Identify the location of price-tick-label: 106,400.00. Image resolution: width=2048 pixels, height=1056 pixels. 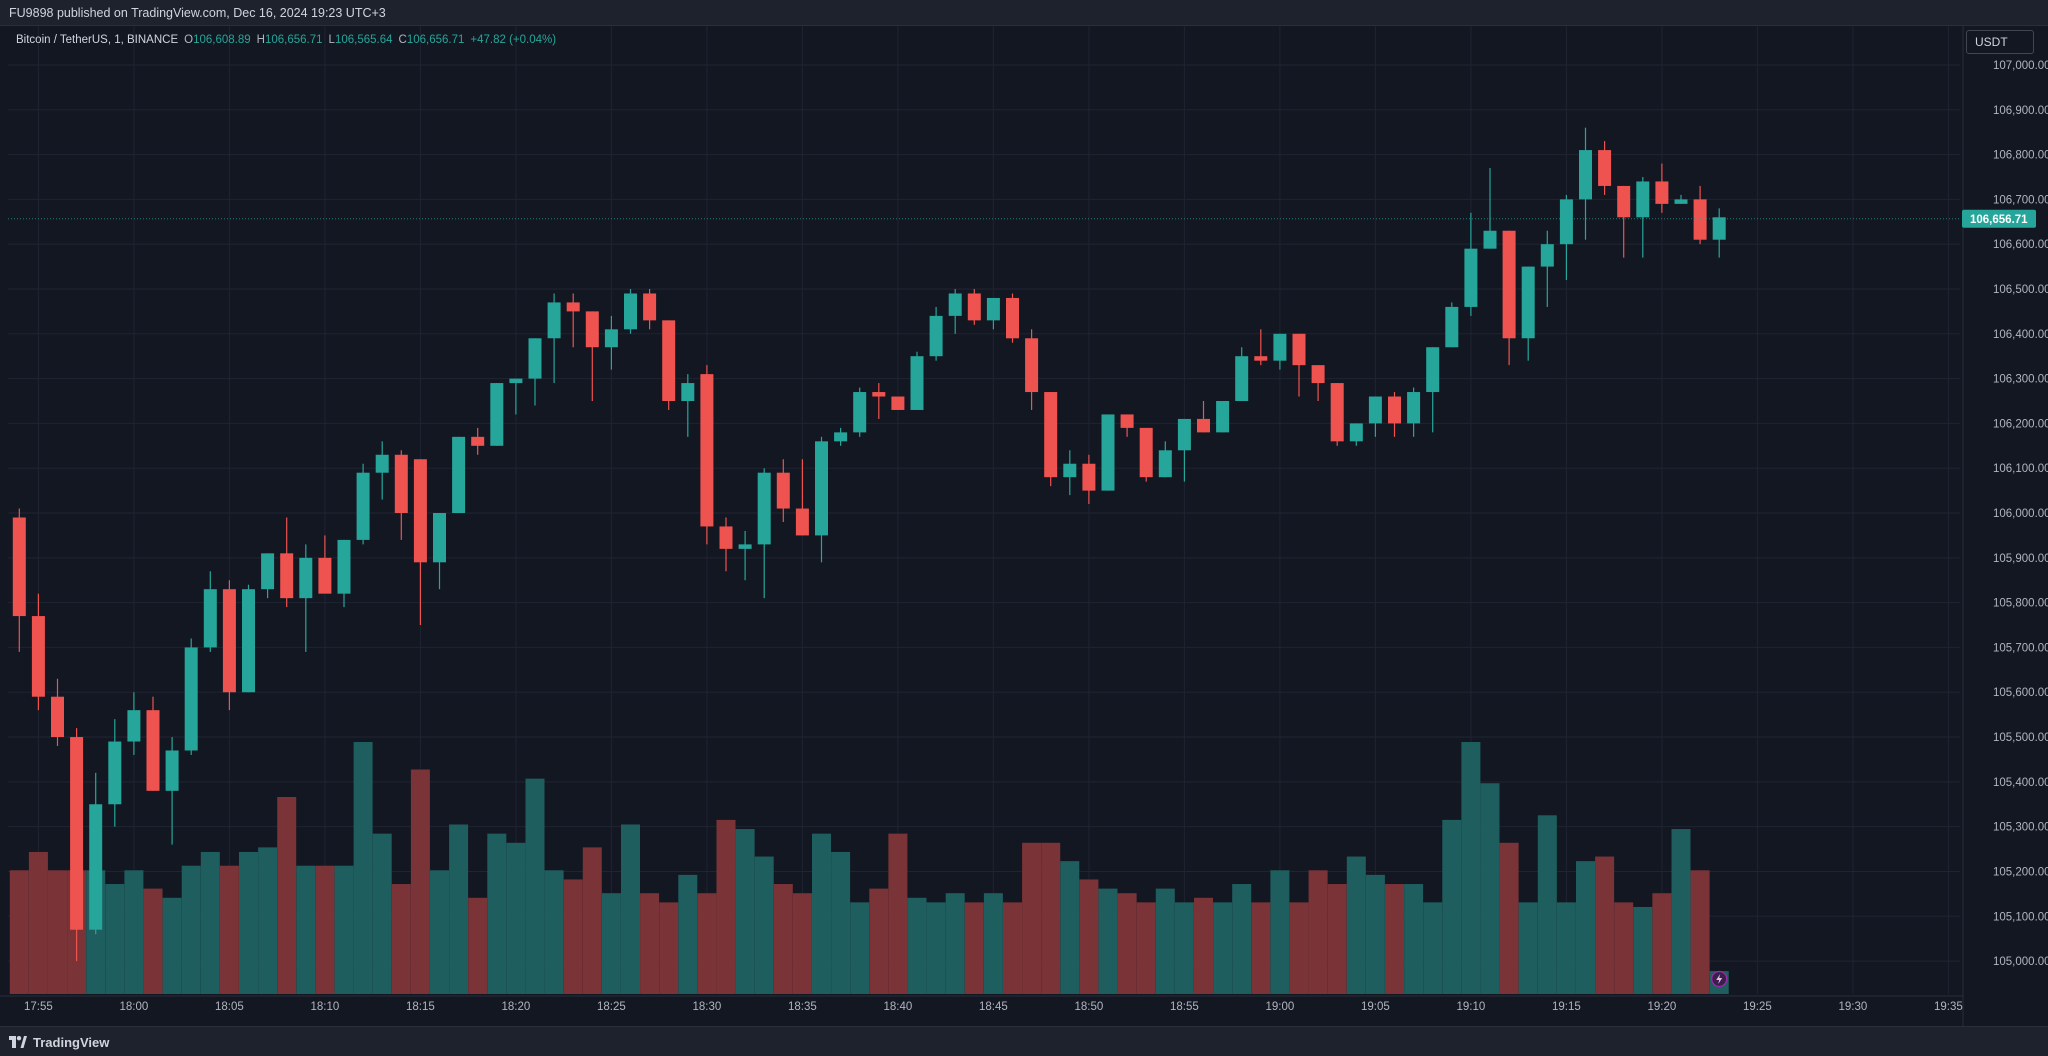
(2020, 335).